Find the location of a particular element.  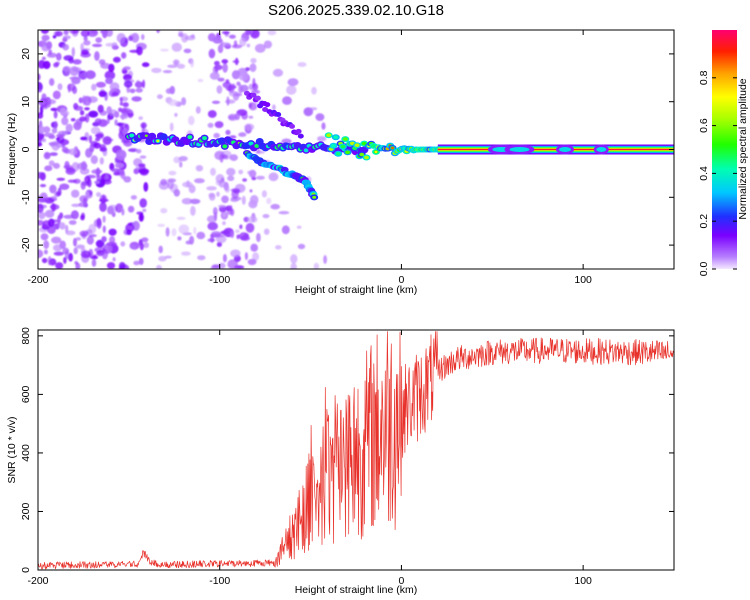

spectrogram-y-tick-label: 10 is located at coordinates (26, 102).